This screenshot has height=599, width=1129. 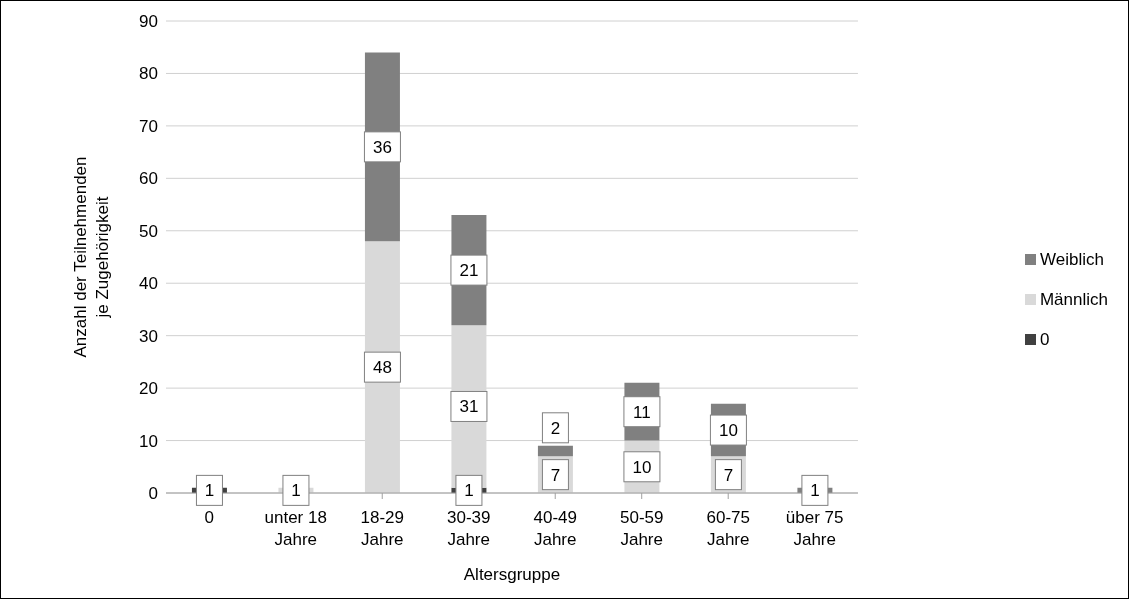 What do you see at coordinates (148, 22) in the screenshot?
I see `y-tick-label: 90` at bounding box center [148, 22].